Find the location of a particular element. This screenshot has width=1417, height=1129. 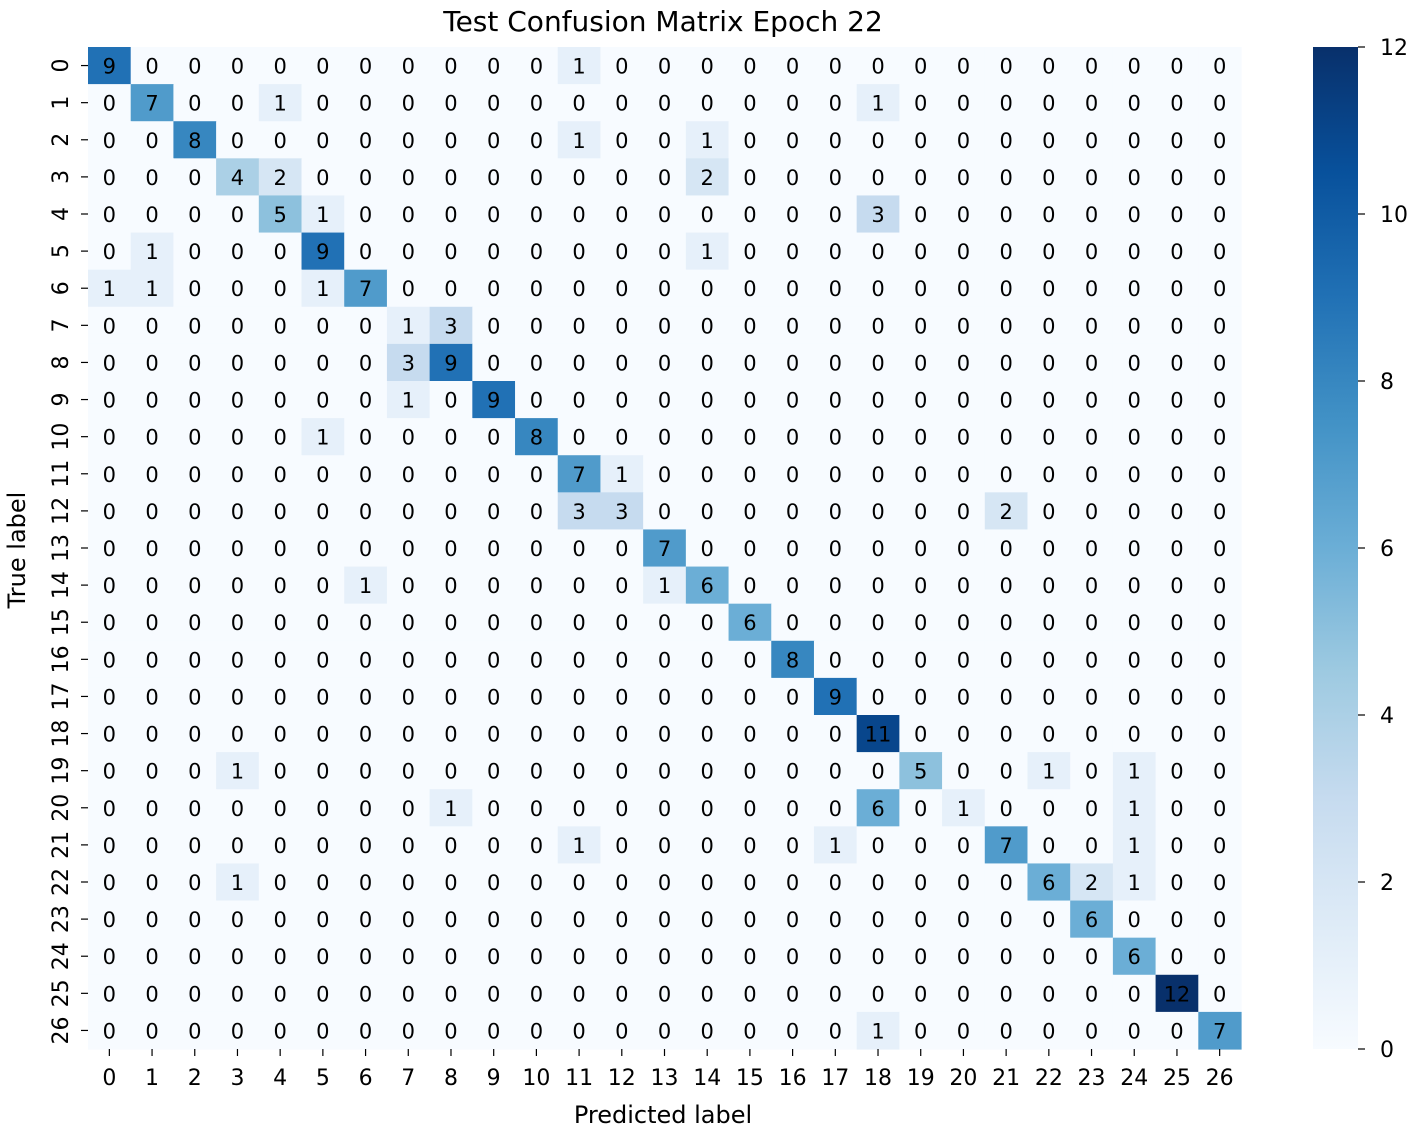

cell-value-23-15: 0 is located at coordinates (749, 920).